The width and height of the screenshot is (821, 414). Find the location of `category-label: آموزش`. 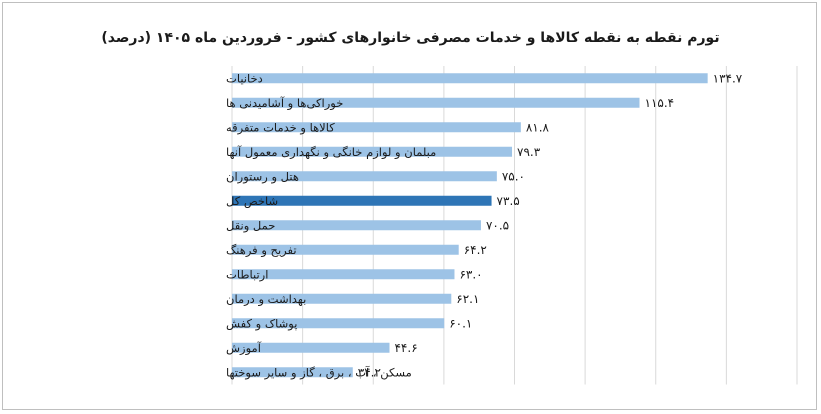

category-label: آموزش is located at coordinates (244, 348).